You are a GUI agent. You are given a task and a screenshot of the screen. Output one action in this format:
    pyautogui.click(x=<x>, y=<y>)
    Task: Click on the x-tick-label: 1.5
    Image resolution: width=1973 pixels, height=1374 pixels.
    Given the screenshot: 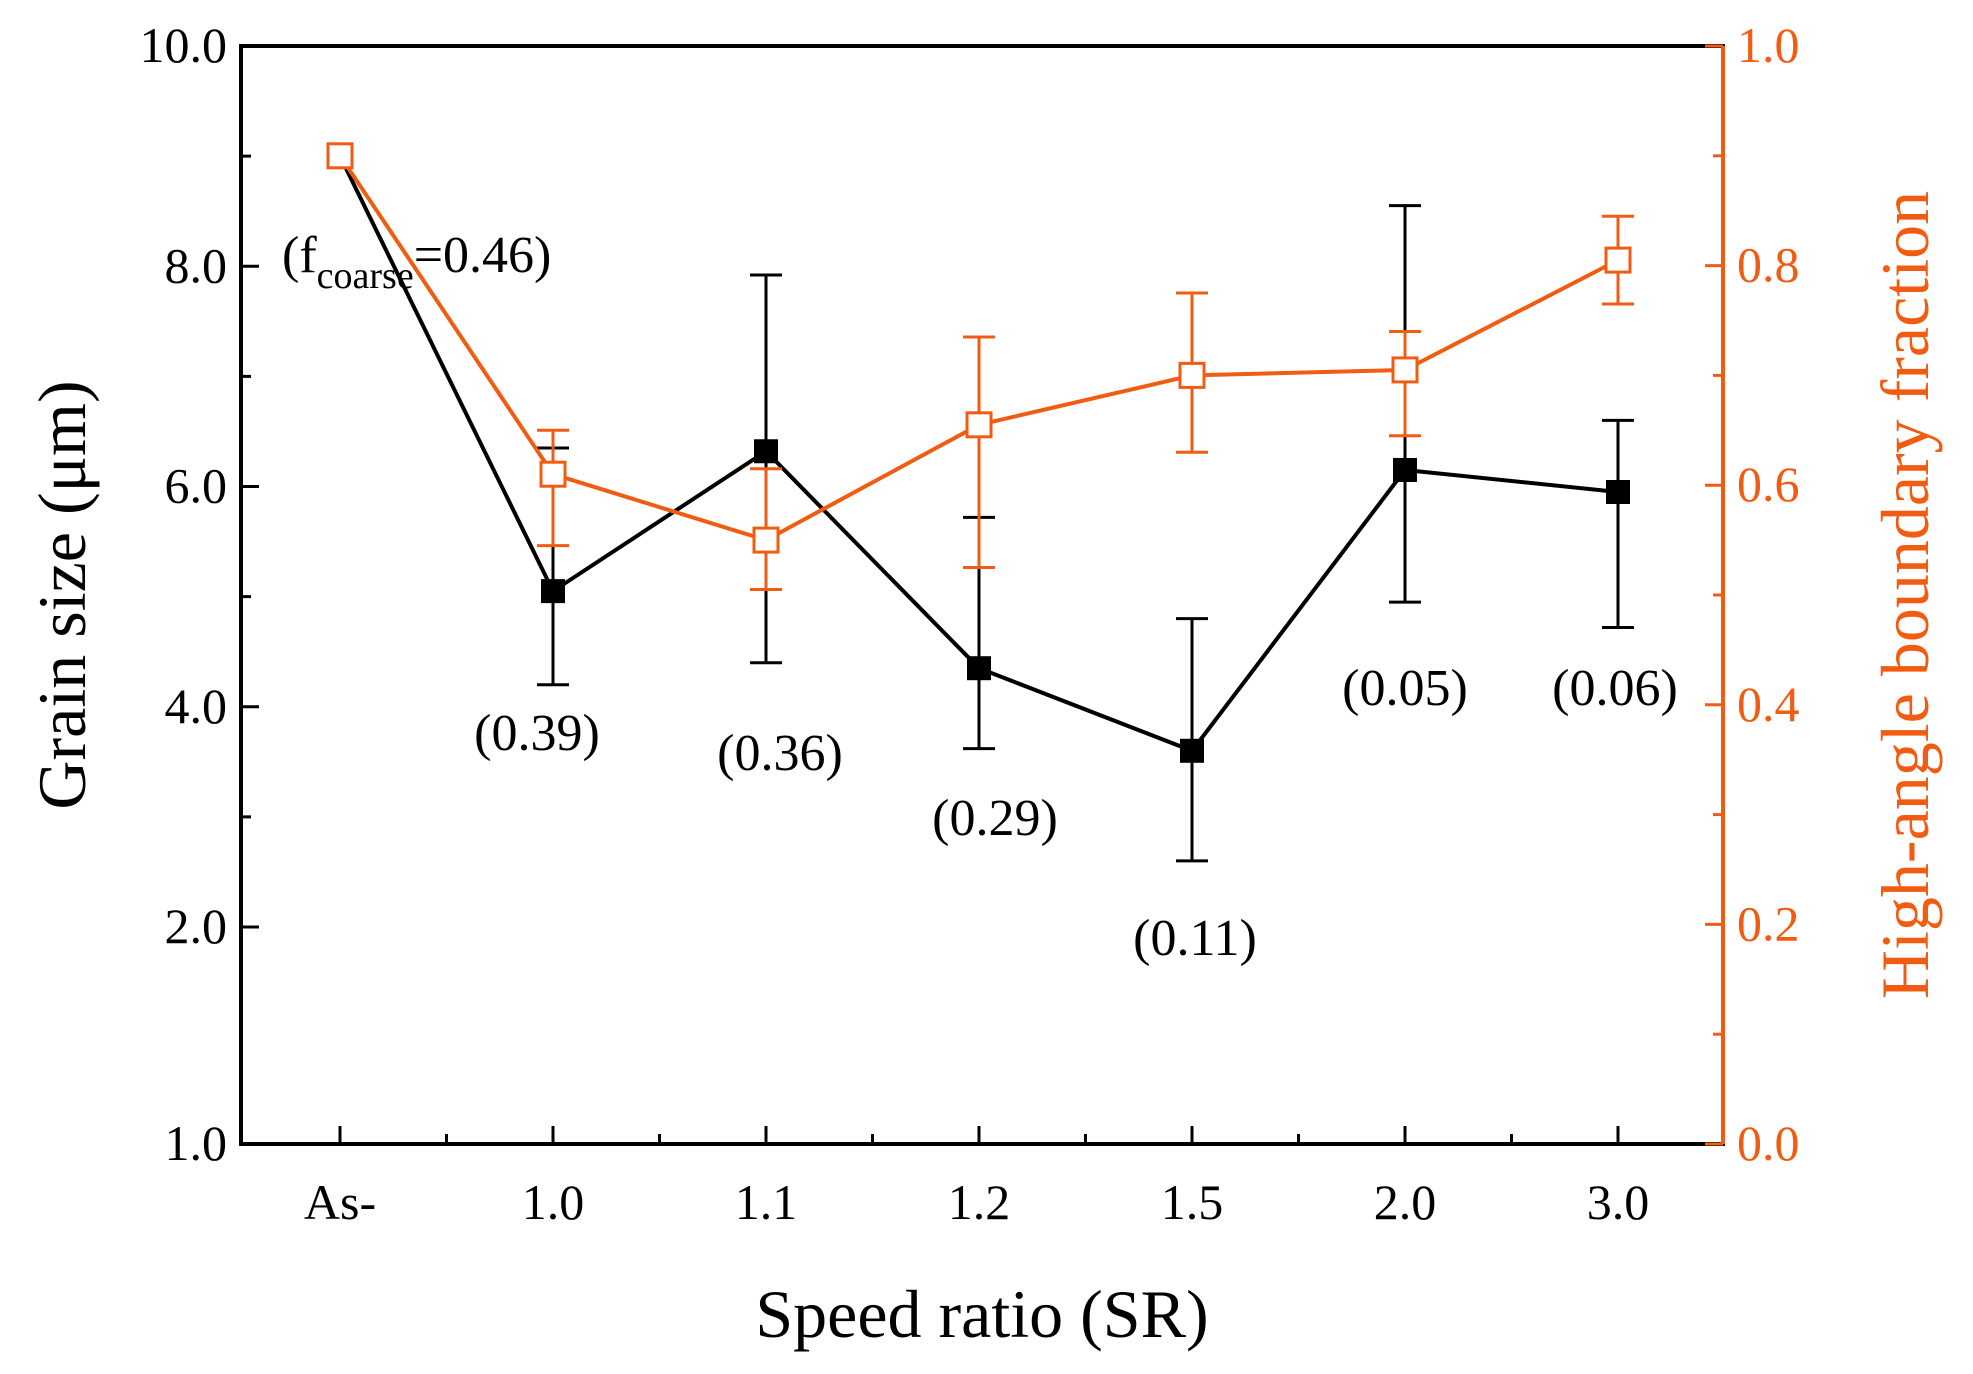 What is the action you would take?
    pyautogui.click(x=1192, y=1202)
    